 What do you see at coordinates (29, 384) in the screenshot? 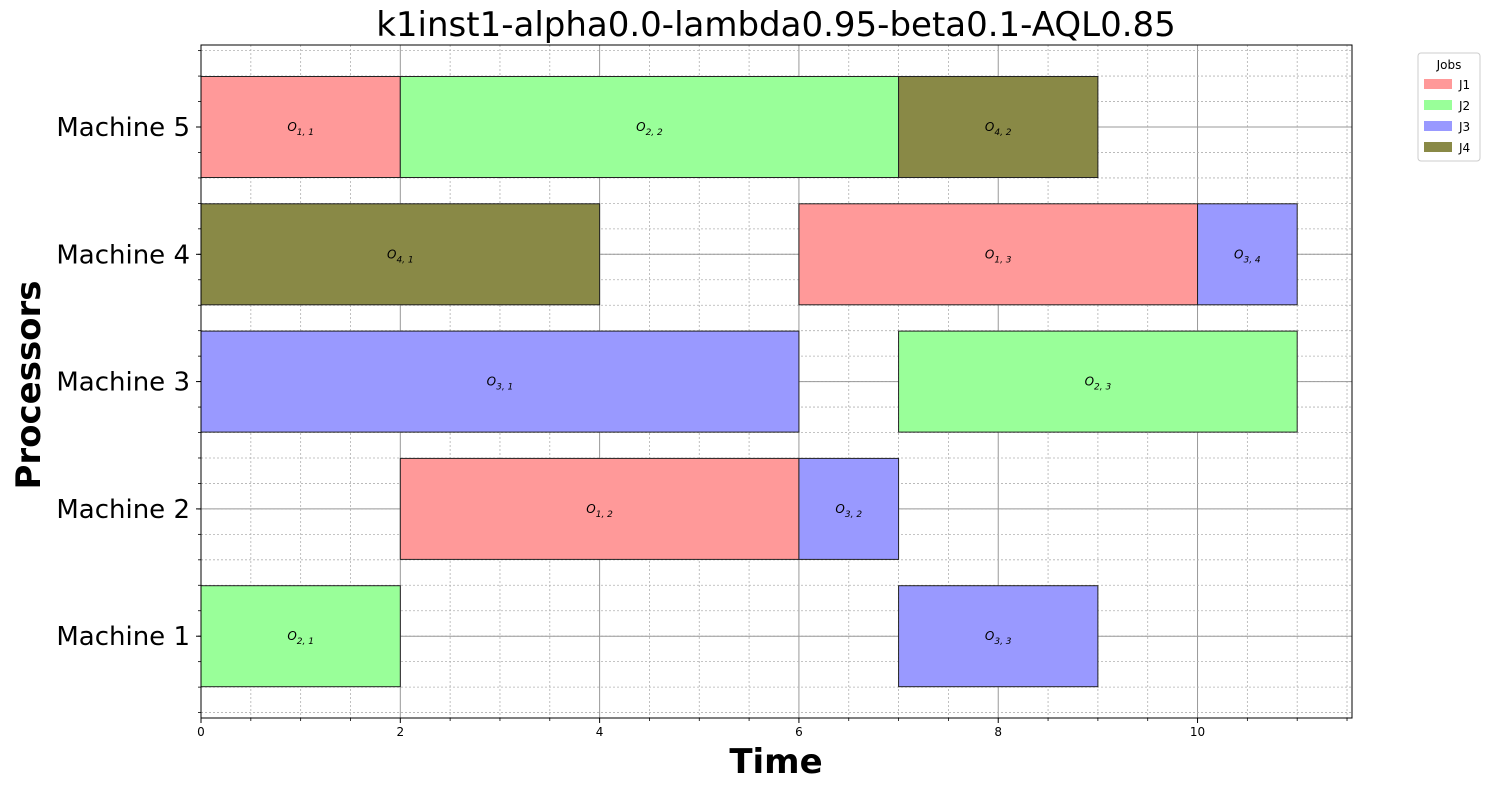
I see `y-axis-label: Processors` at bounding box center [29, 384].